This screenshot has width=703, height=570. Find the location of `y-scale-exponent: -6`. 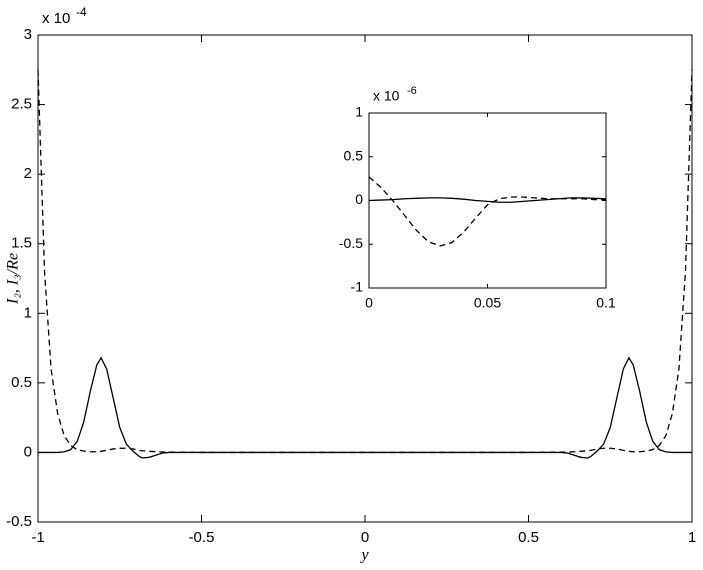

y-scale-exponent: -6 is located at coordinates (412, 91).